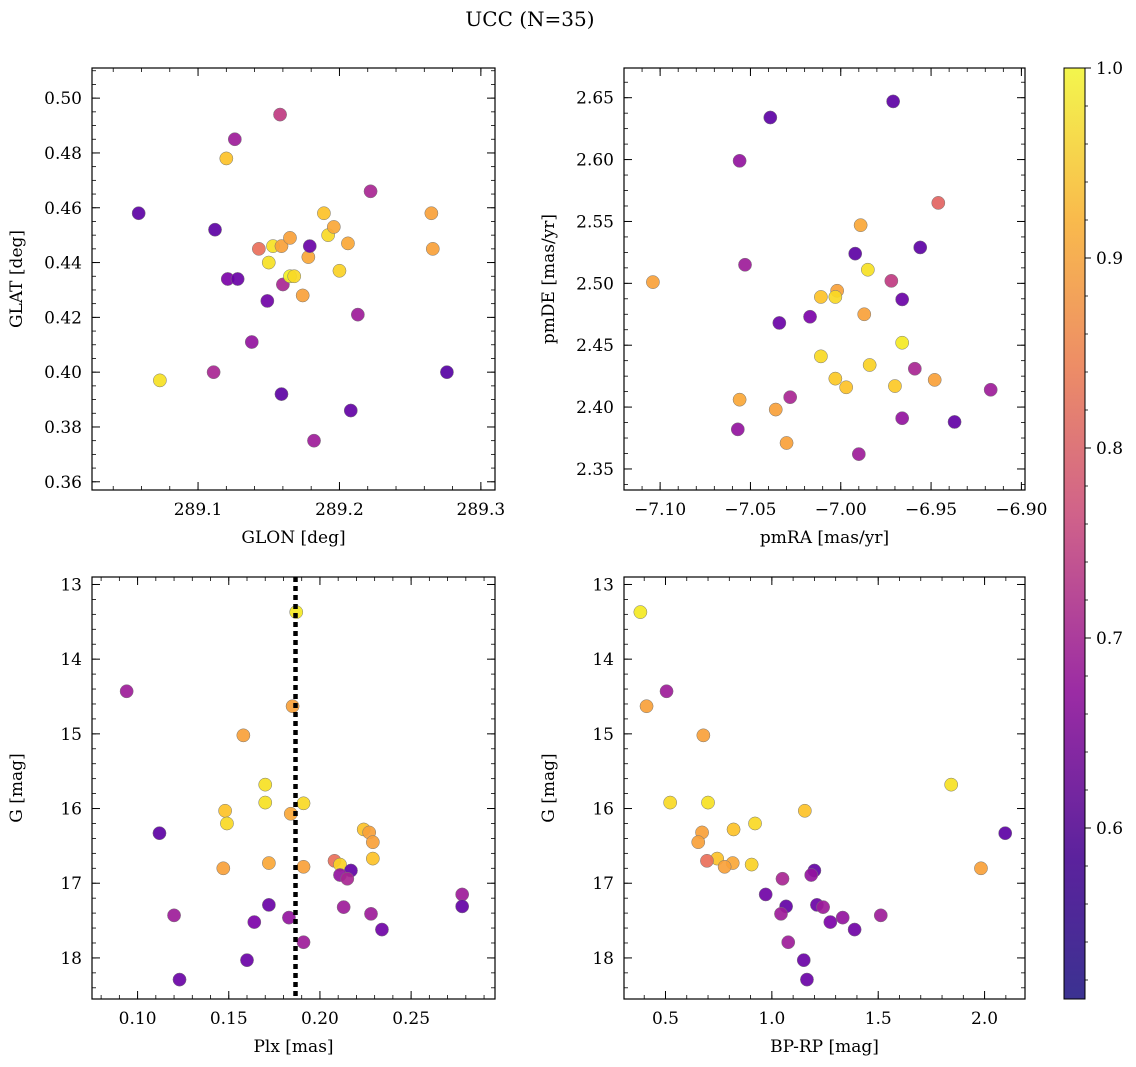 The width and height of the screenshot is (1136, 1067). I want to click on x-tick-label: 0.10, so click(138, 1019).